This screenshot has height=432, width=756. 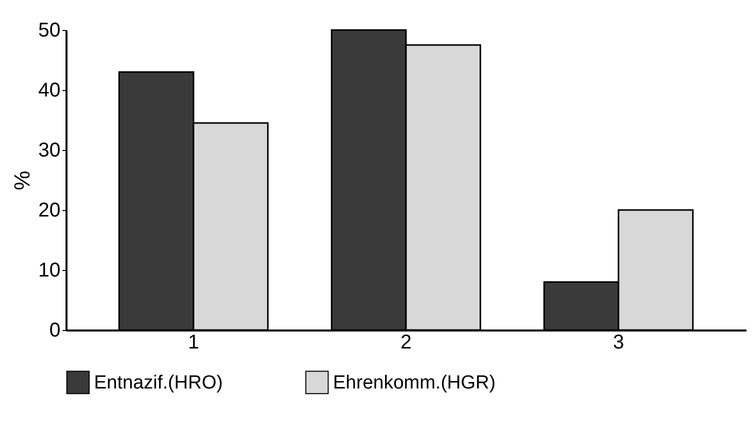 What do you see at coordinates (406, 343) in the screenshot?
I see `x-tick-label: 2` at bounding box center [406, 343].